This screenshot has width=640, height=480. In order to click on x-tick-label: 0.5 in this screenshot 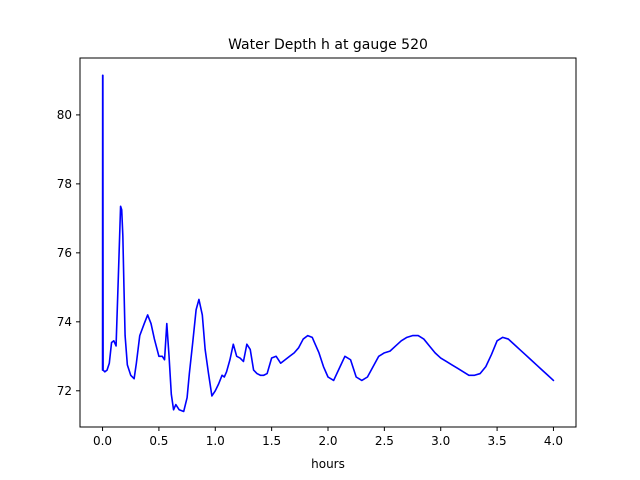, I will do `click(158, 441)`.